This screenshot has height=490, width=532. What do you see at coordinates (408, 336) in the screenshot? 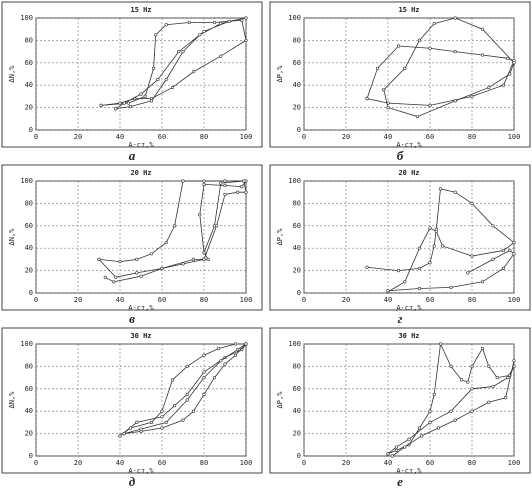
I see `chart-title: 30 Hz` at bounding box center [408, 336].